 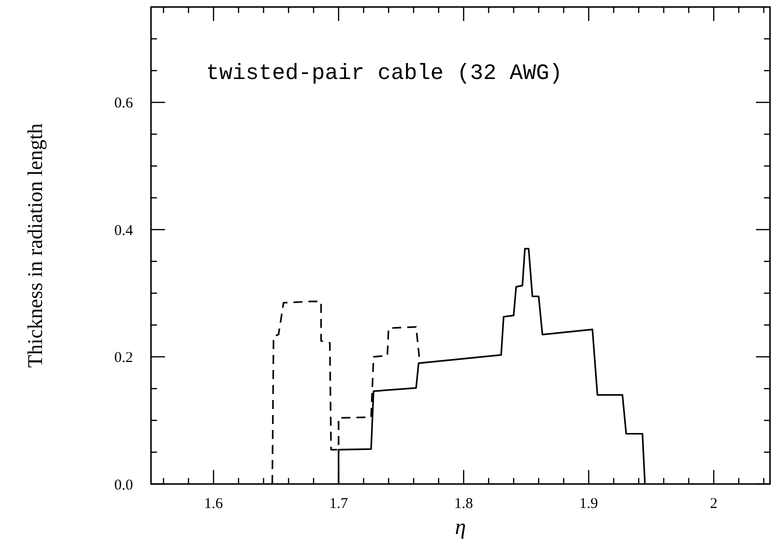 I want to click on y-tick-label: 0.0, so click(x=123, y=485).